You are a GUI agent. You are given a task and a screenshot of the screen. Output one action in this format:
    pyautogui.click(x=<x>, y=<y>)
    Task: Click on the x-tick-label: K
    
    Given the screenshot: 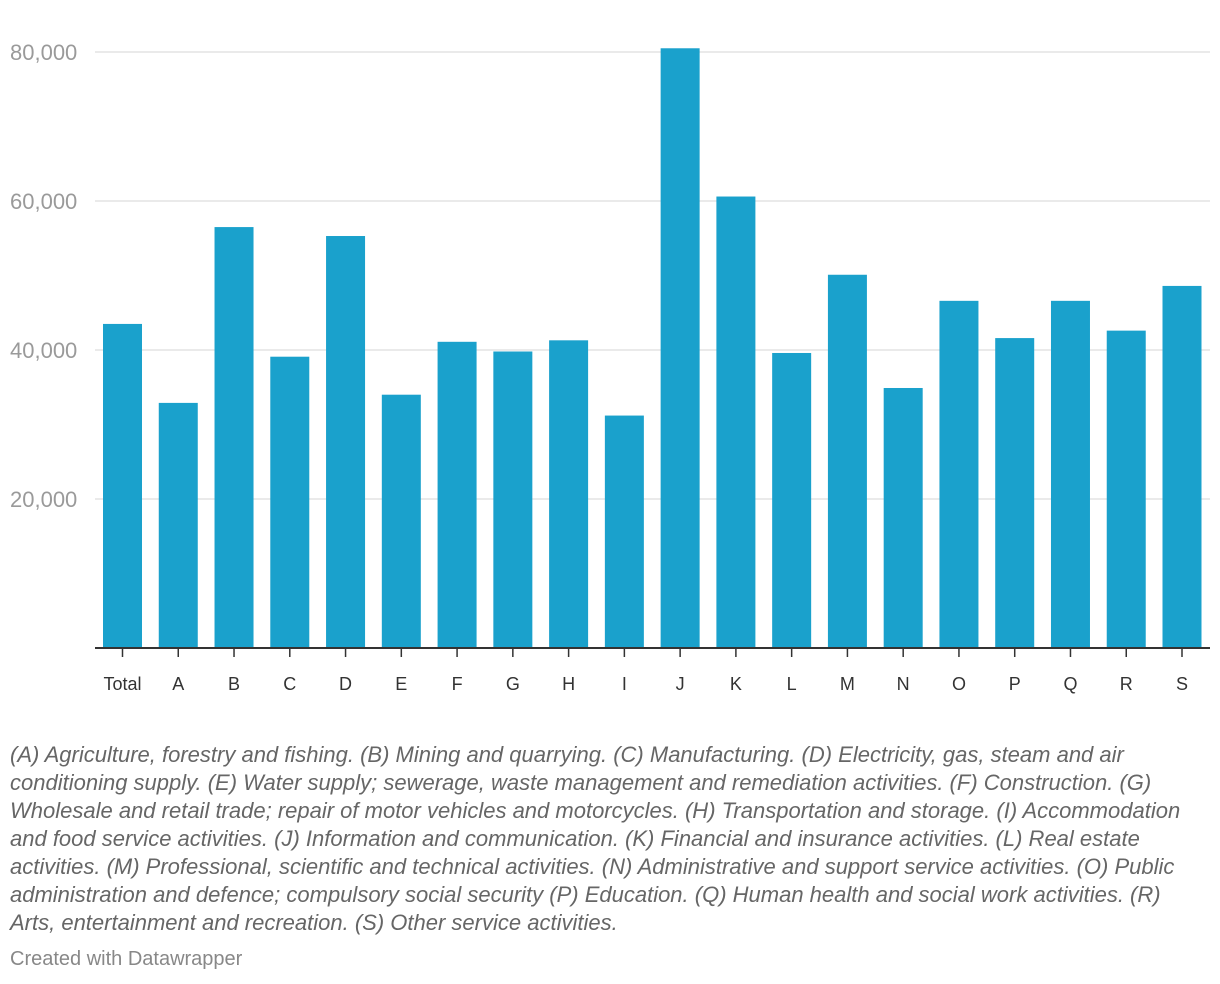 What is the action you would take?
    pyautogui.click(x=736, y=684)
    